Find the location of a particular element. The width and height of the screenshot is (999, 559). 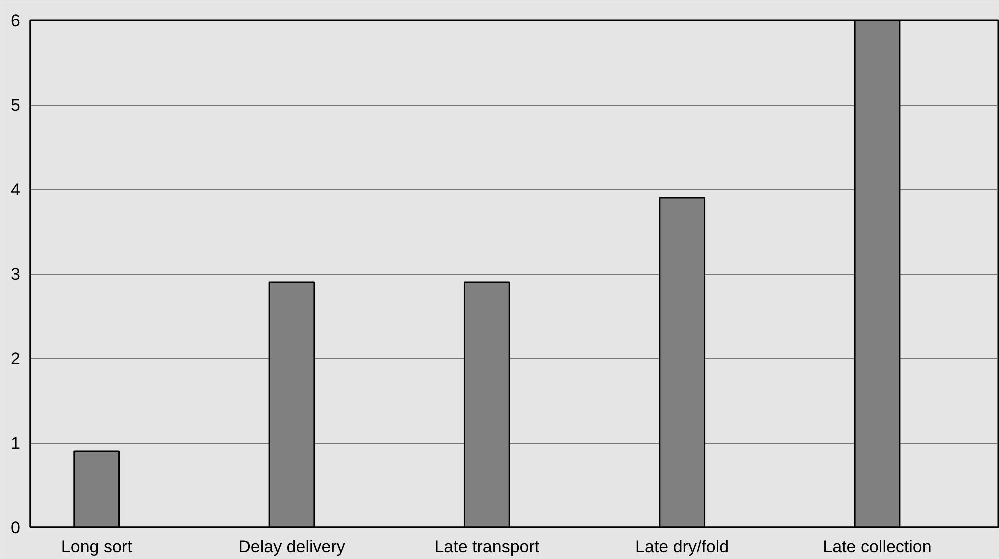

x-tick-label: Delay delivery is located at coordinates (292, 547).